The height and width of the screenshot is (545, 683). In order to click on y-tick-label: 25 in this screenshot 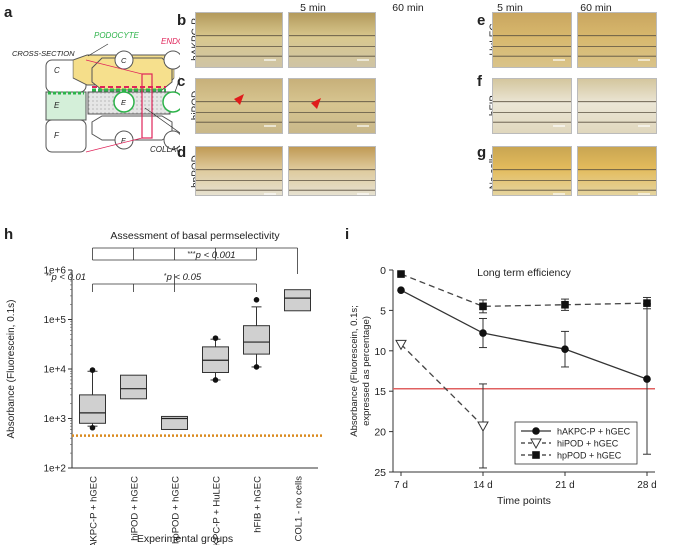, I will do `click(380, 473)`.